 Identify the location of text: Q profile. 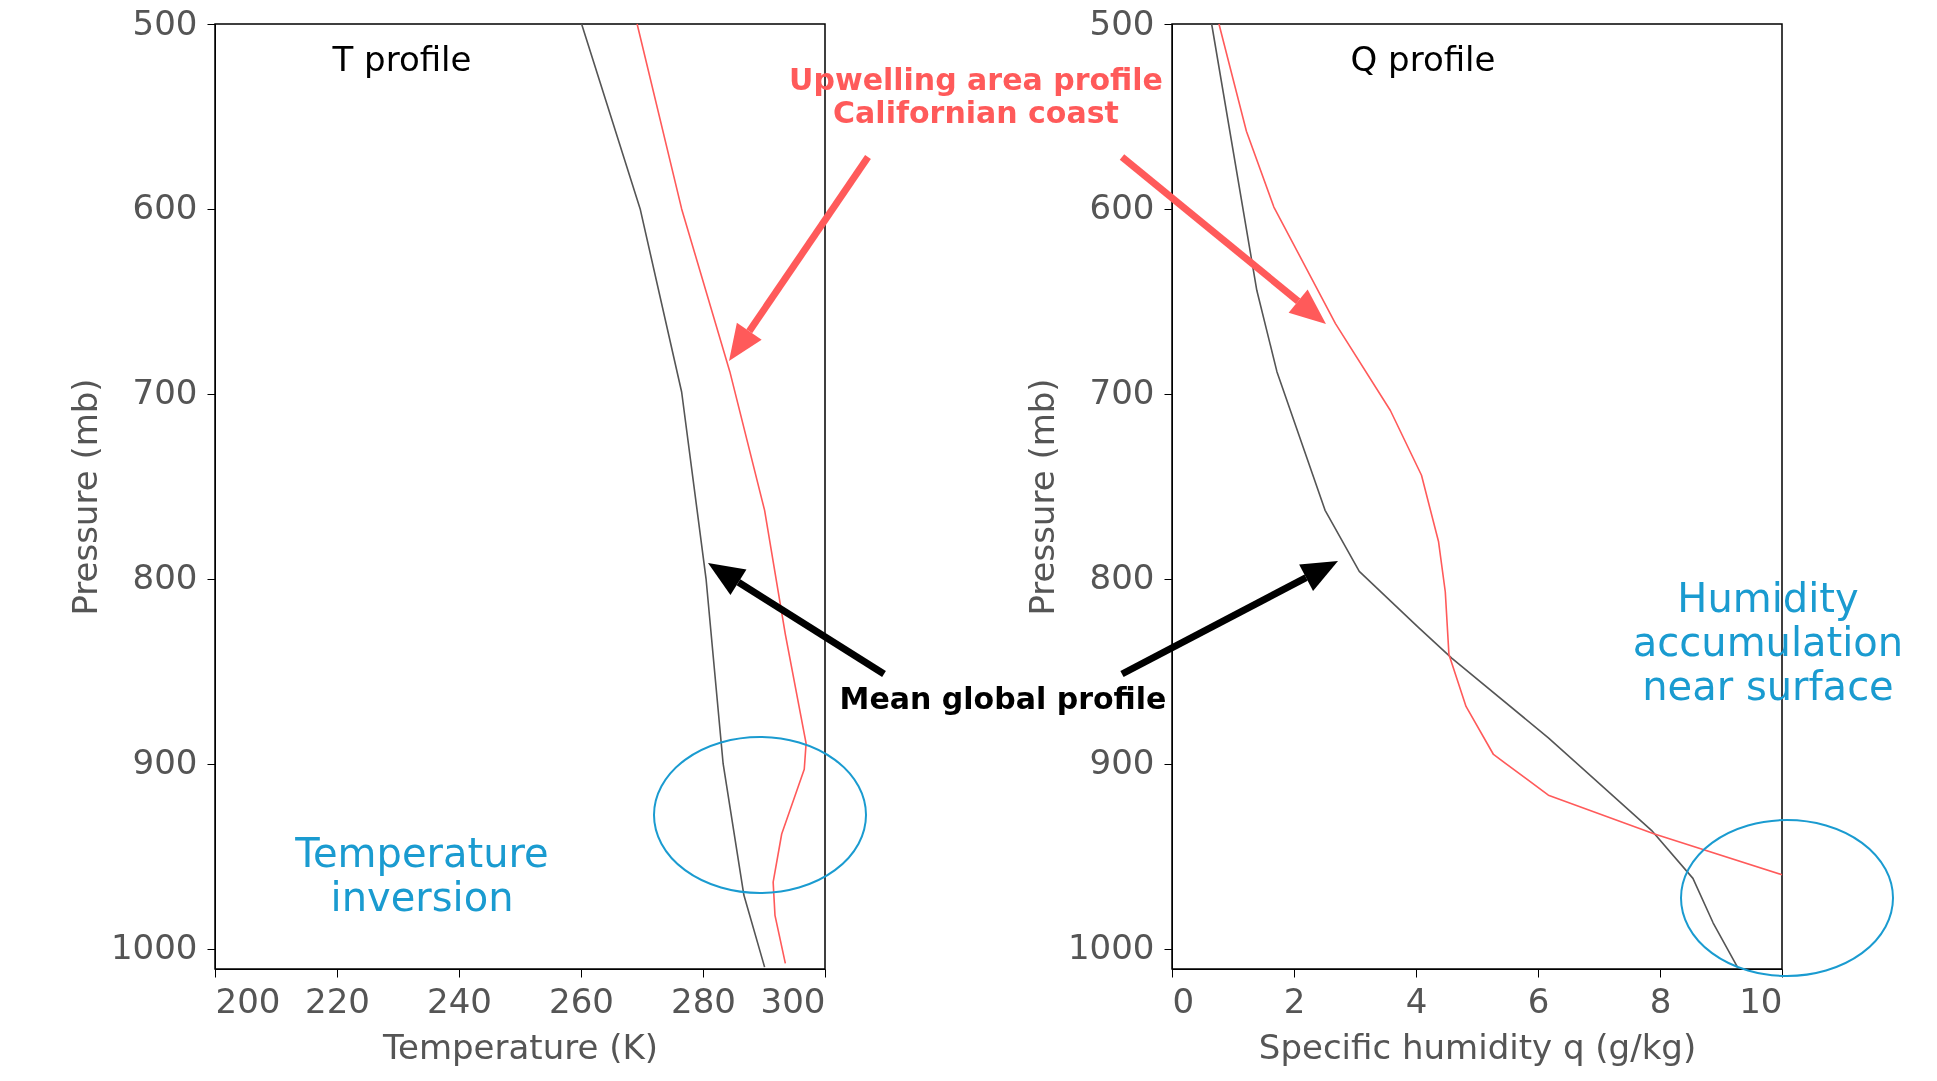
(1423, 59).